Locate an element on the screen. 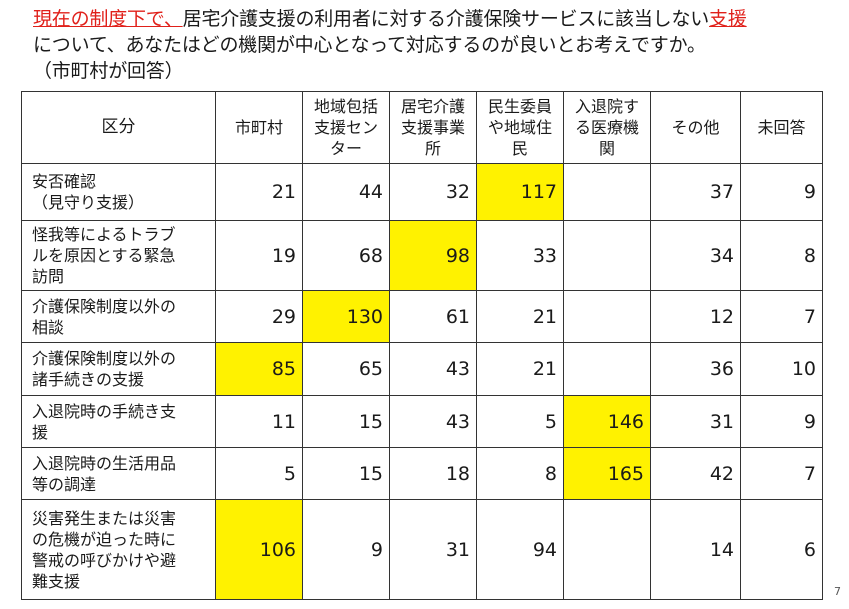 The width and height of the screenshot is (849, 609). column-header: 地域包括 支援セン ター is located at coordinates (346, 127).